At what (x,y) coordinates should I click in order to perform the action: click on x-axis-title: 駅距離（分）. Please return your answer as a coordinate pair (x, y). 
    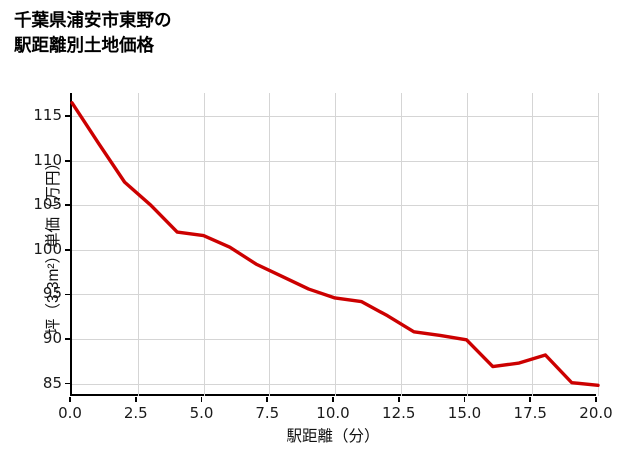
    Looking at the image, I should click on (333, 436).